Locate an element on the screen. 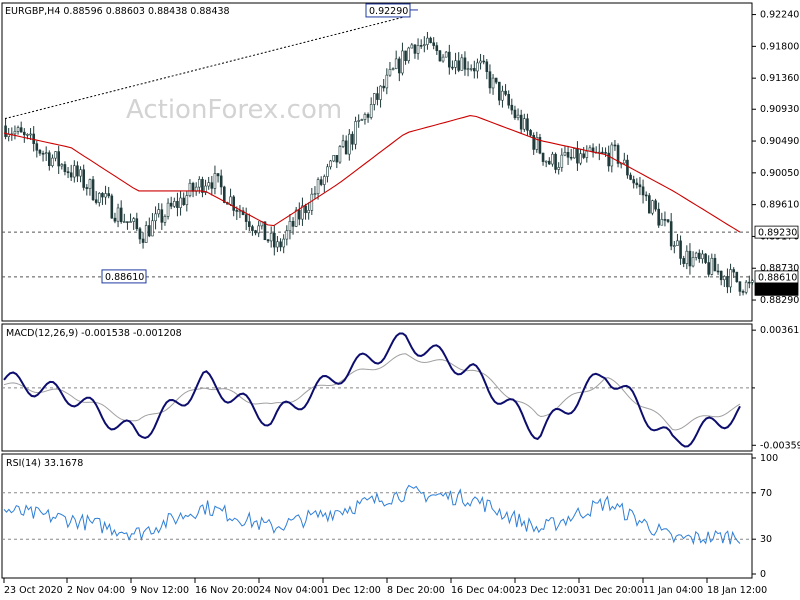  price-axis-label: 0.92240 is located at coordinates (779, 15).